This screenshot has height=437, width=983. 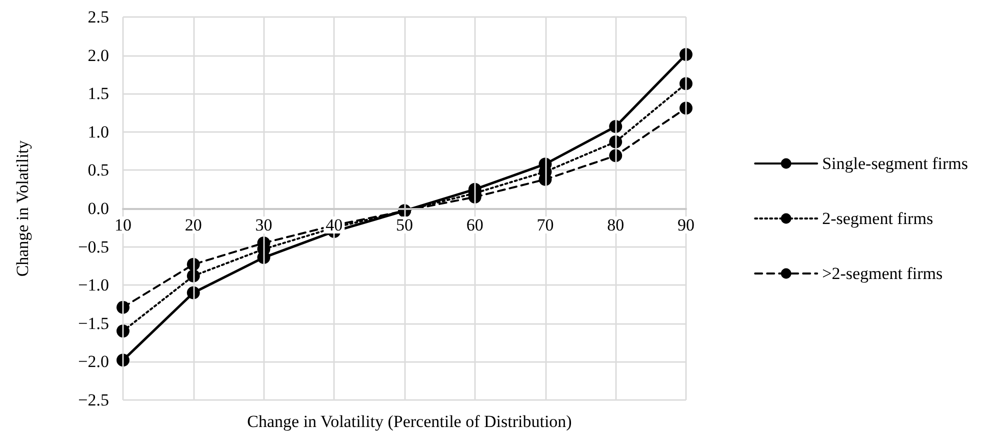 I want to click on y-tick-label: 1.0, so click(x=98, y=132).